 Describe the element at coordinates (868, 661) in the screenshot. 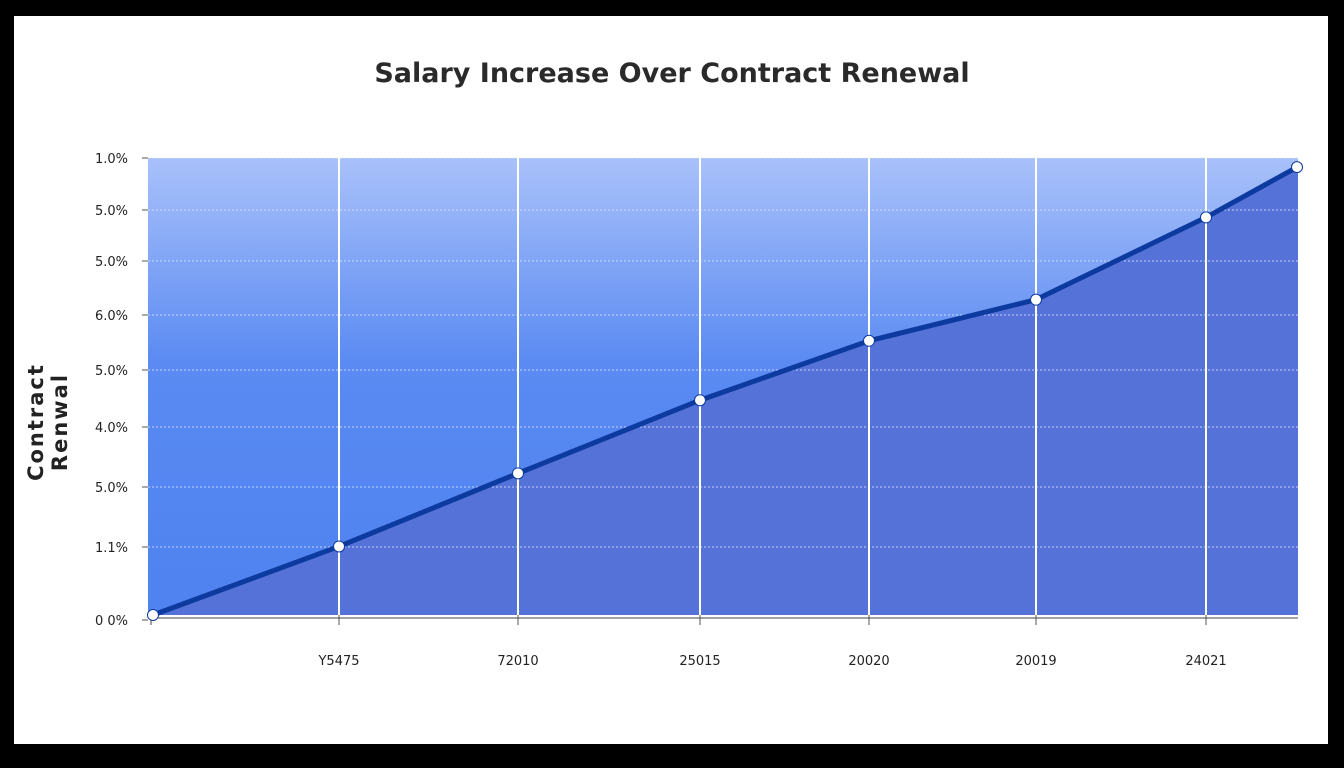

I see `x-tick-label: 20020` at that location.